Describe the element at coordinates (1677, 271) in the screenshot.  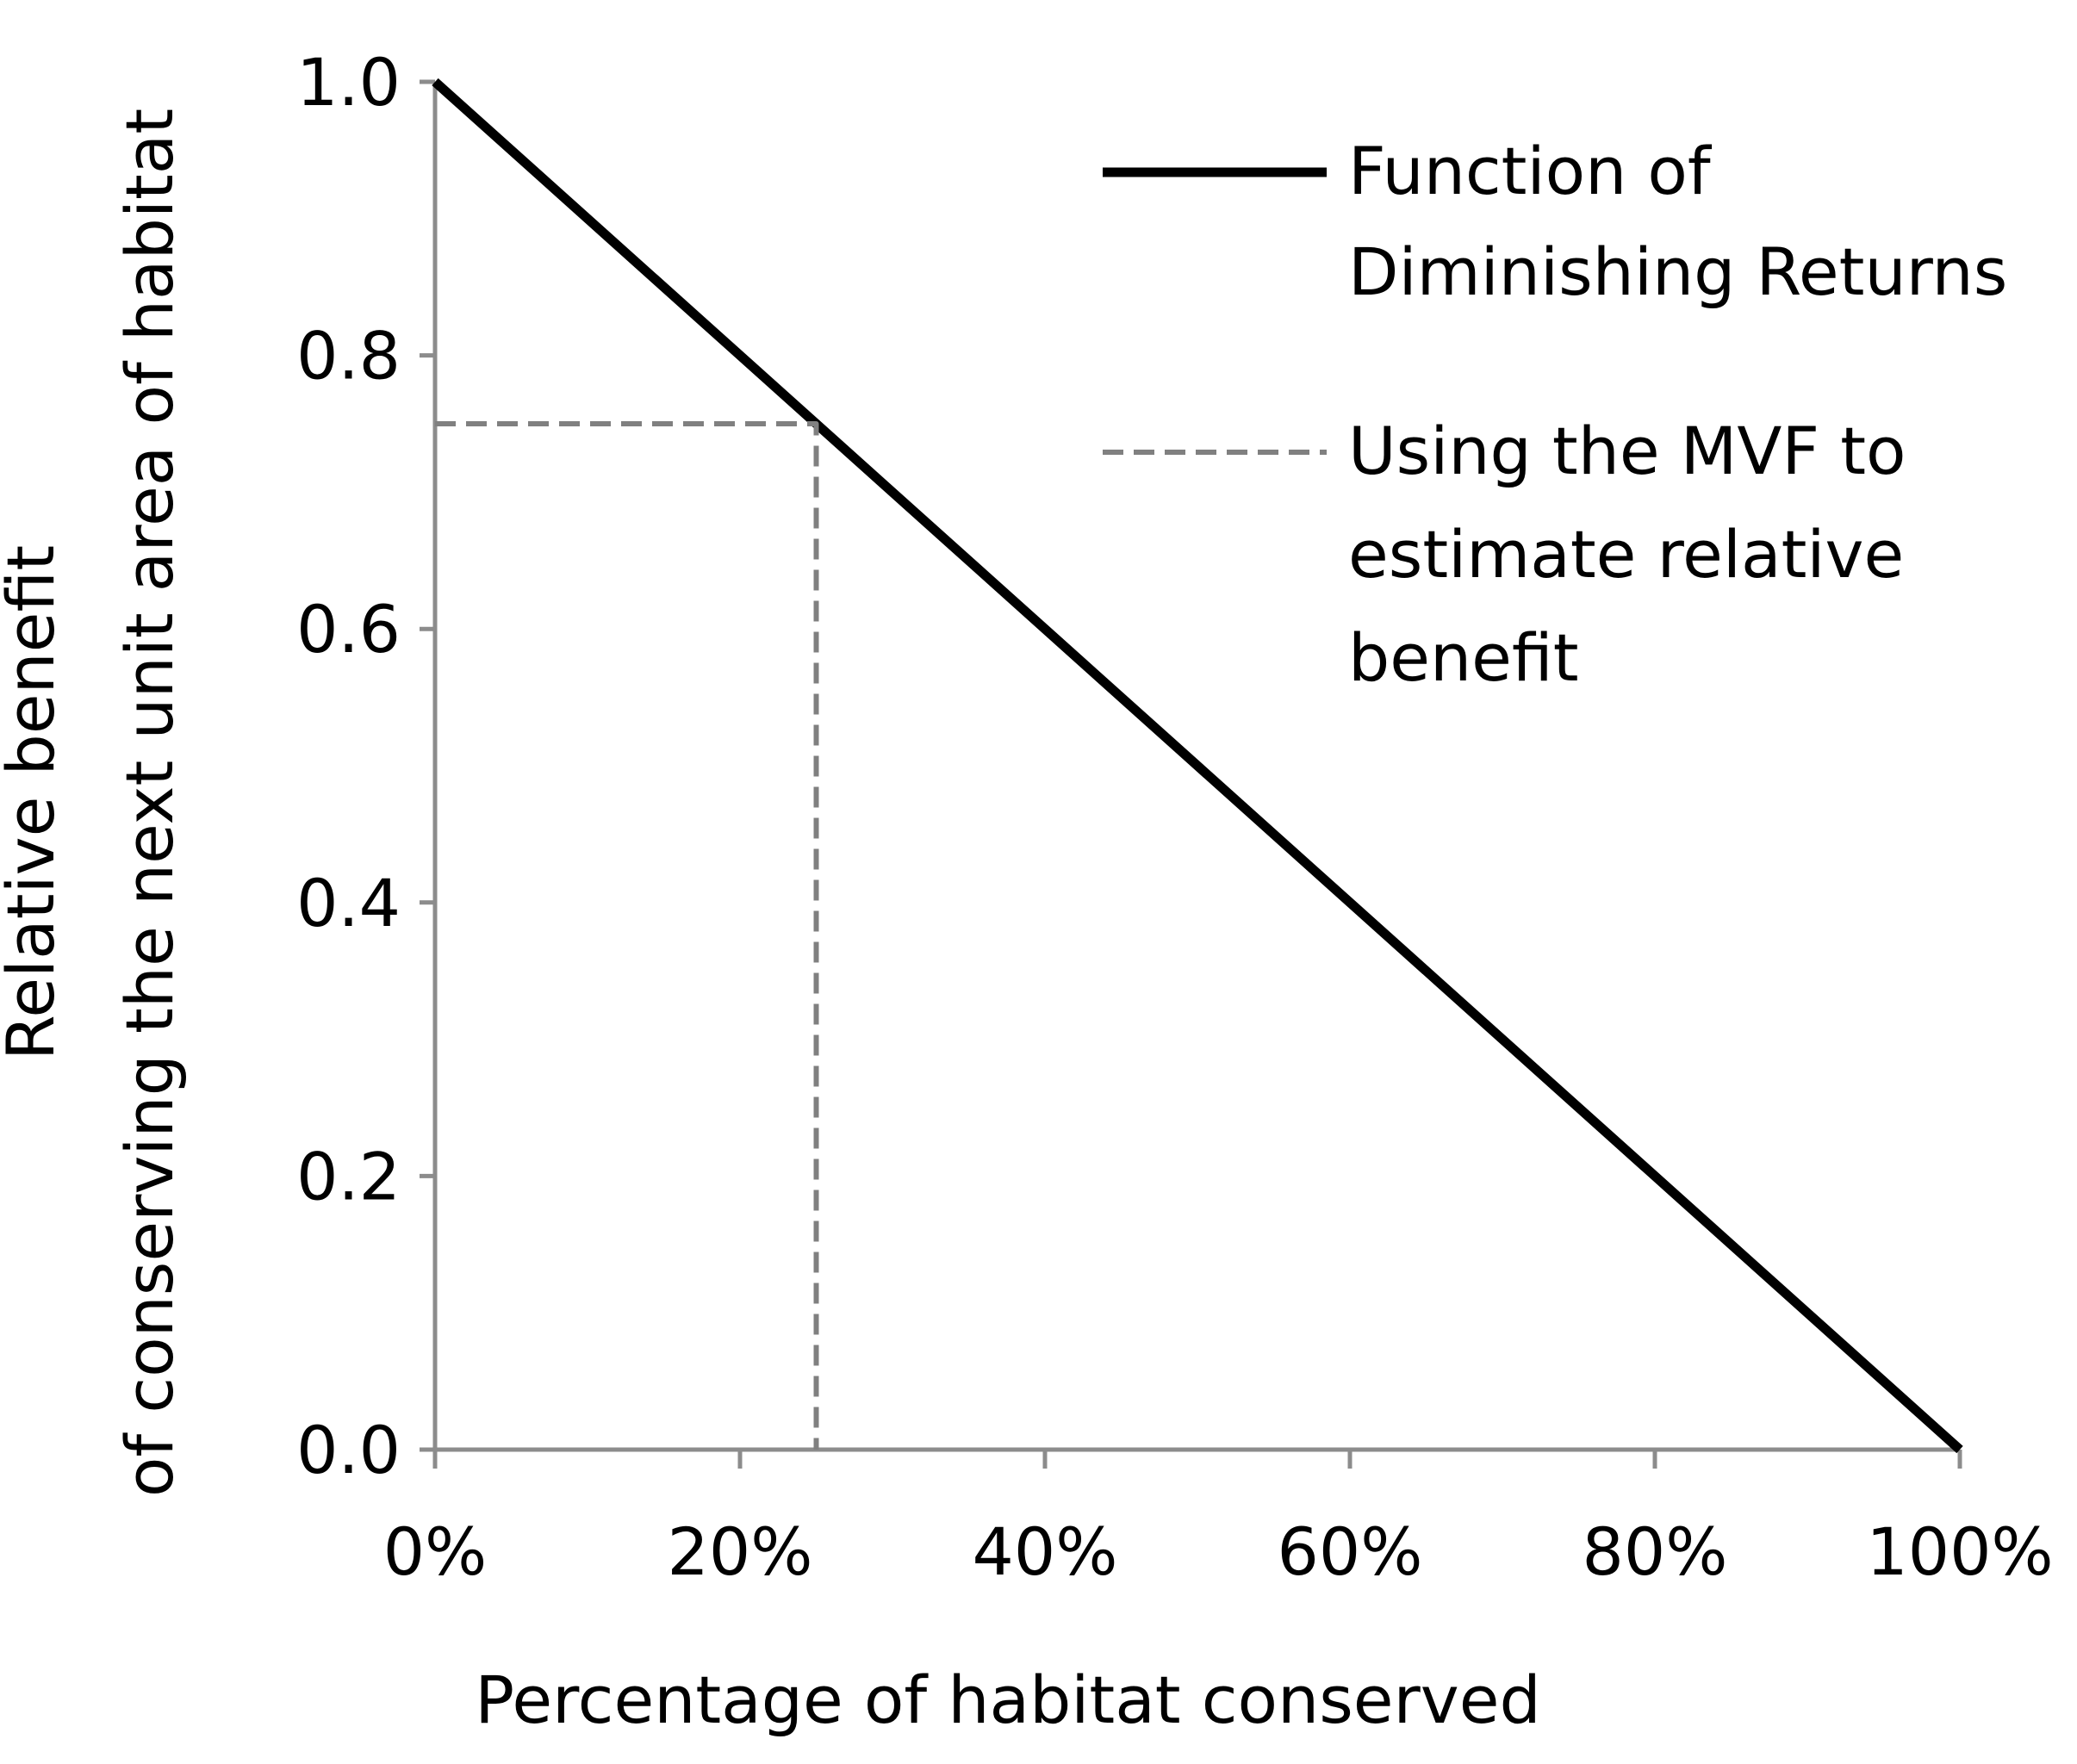
I see `legend-label-solid-line-2: Diminishing Returns` at that location.